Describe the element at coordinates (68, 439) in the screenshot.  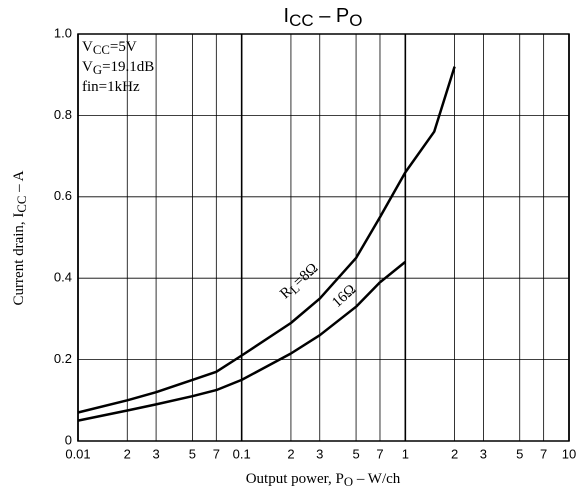
I see `y-tick-label: 0` at that location.